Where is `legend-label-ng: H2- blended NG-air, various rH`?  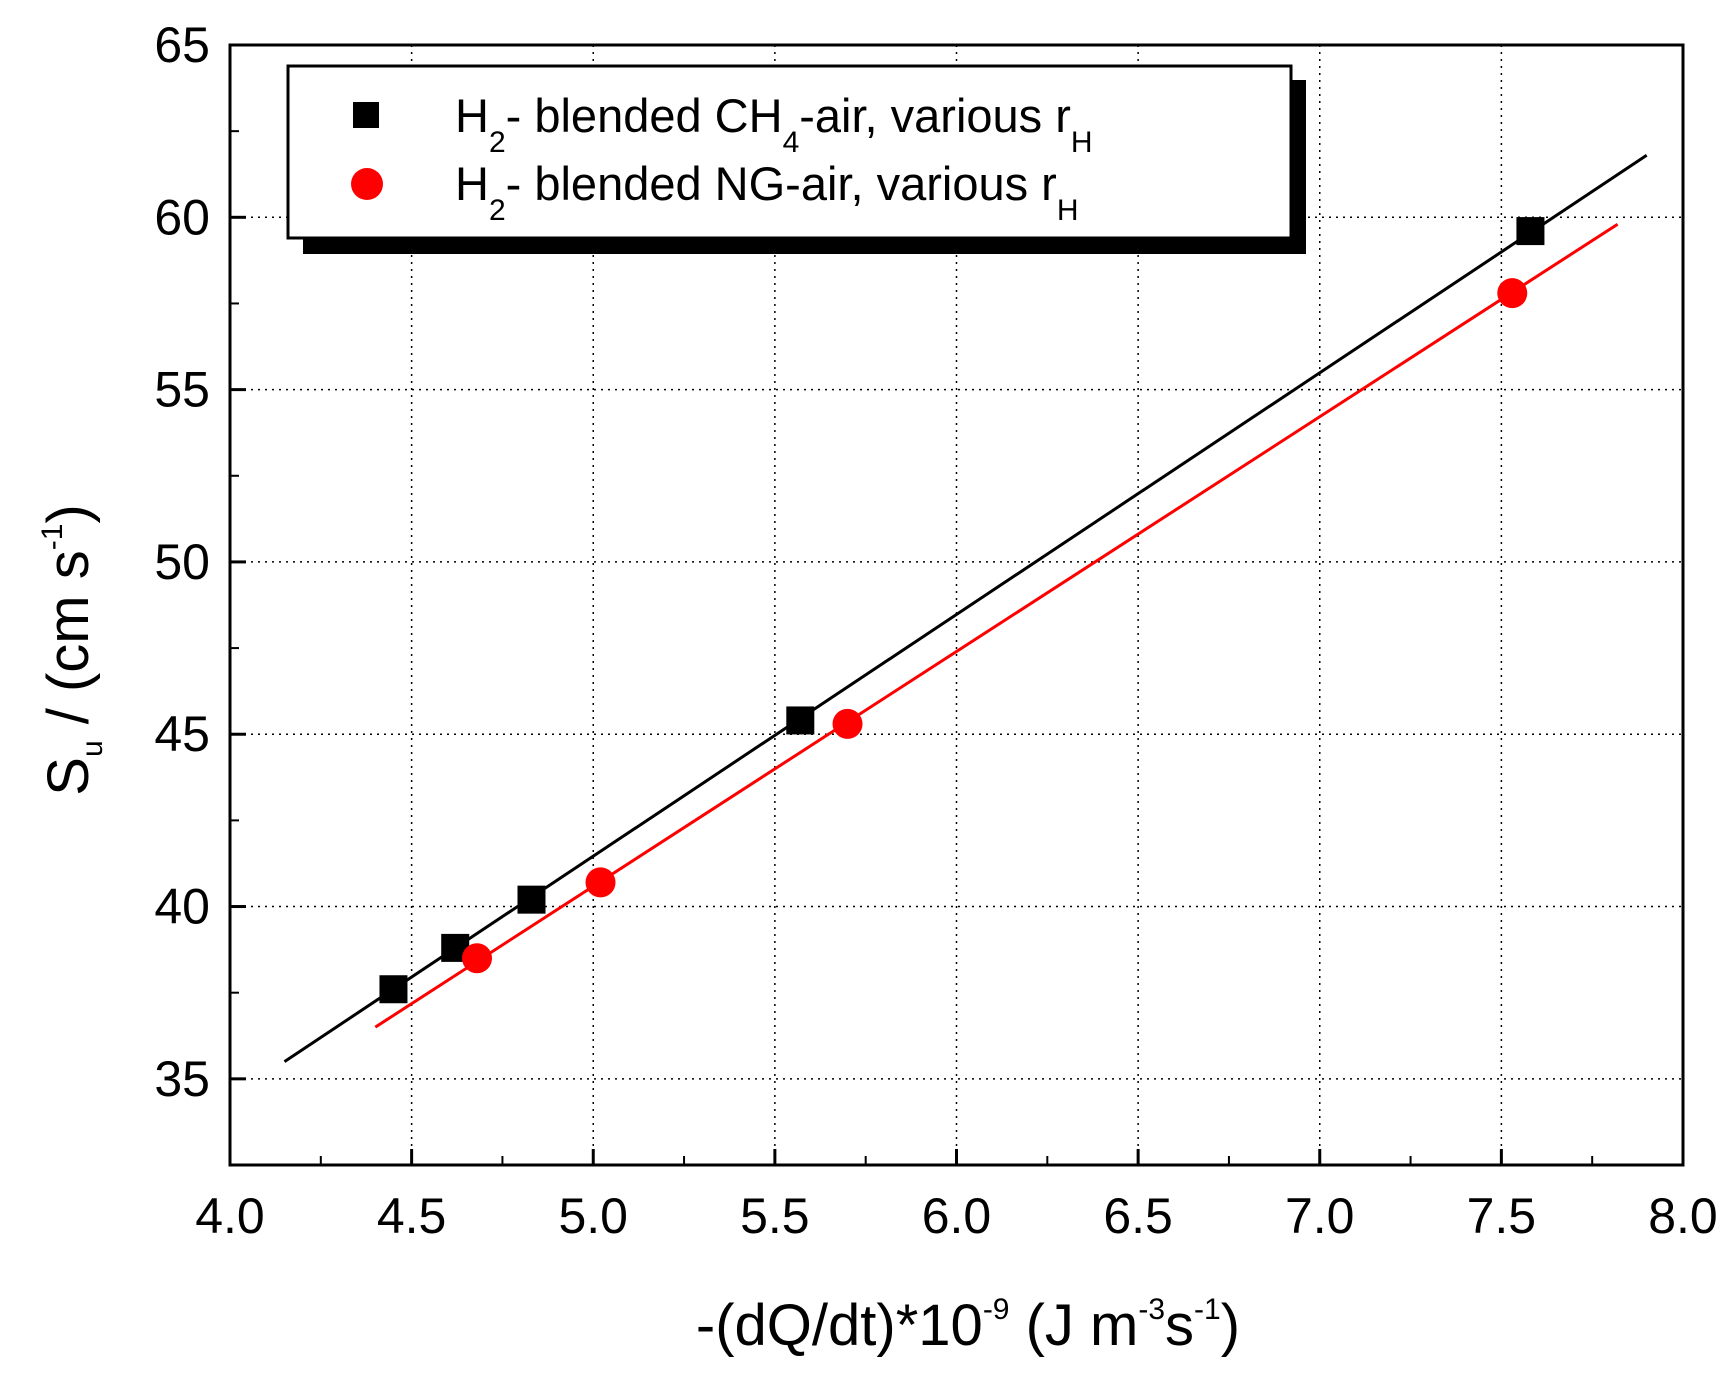 legend-label-ng: H2- blended NG-air, various rH is located at coordinates (766, 192).